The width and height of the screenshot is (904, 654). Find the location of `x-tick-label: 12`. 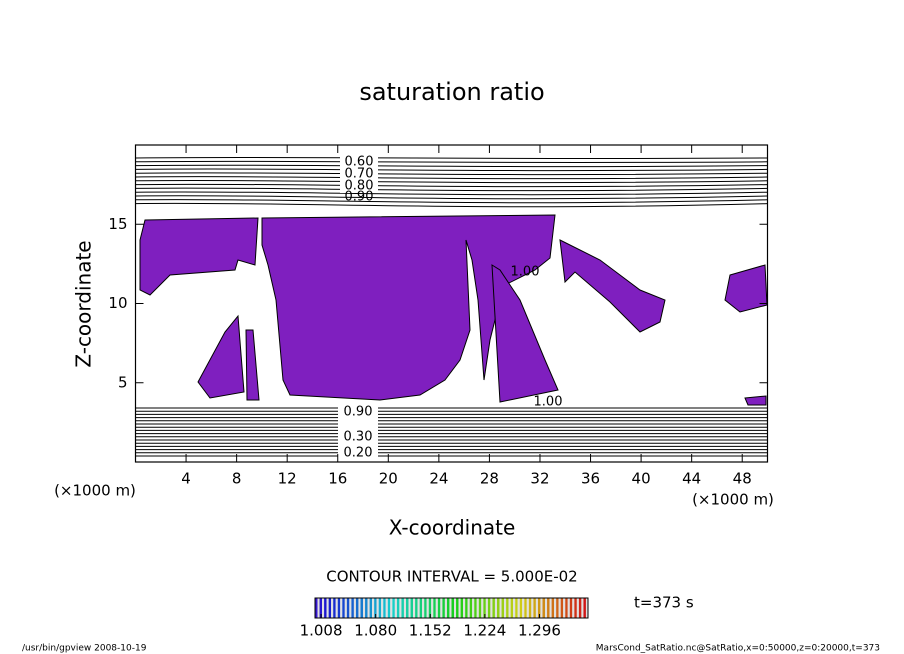

x-tick-label: 12 is located at coordinates (287, 479).